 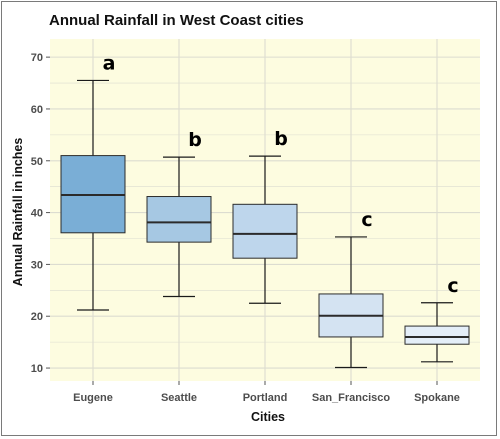 I want to click on y-tick-label: 50, so click(x=37, y=162).